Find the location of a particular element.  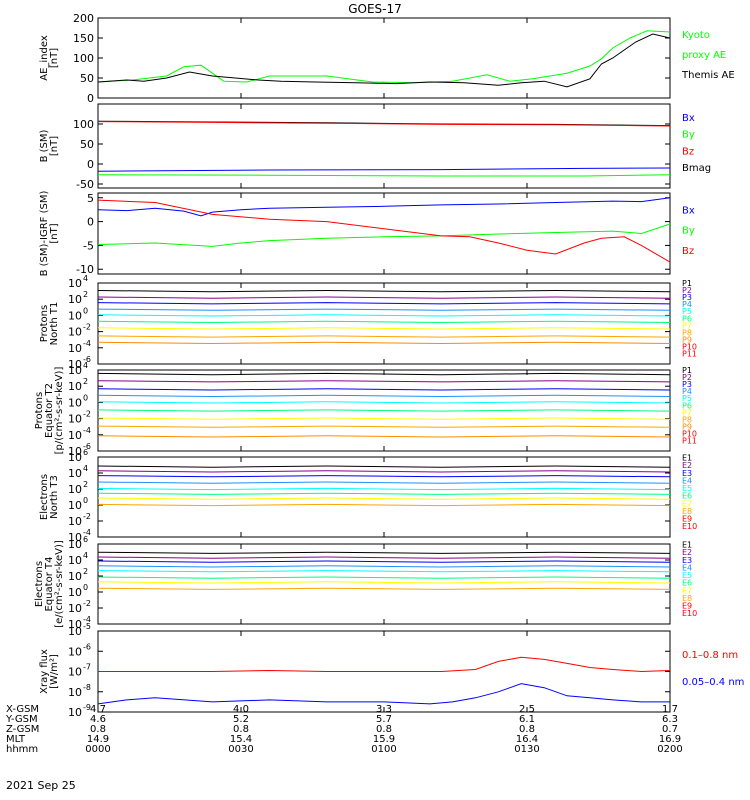

legend-item: proxy AE is located at coordinates (704, 55).